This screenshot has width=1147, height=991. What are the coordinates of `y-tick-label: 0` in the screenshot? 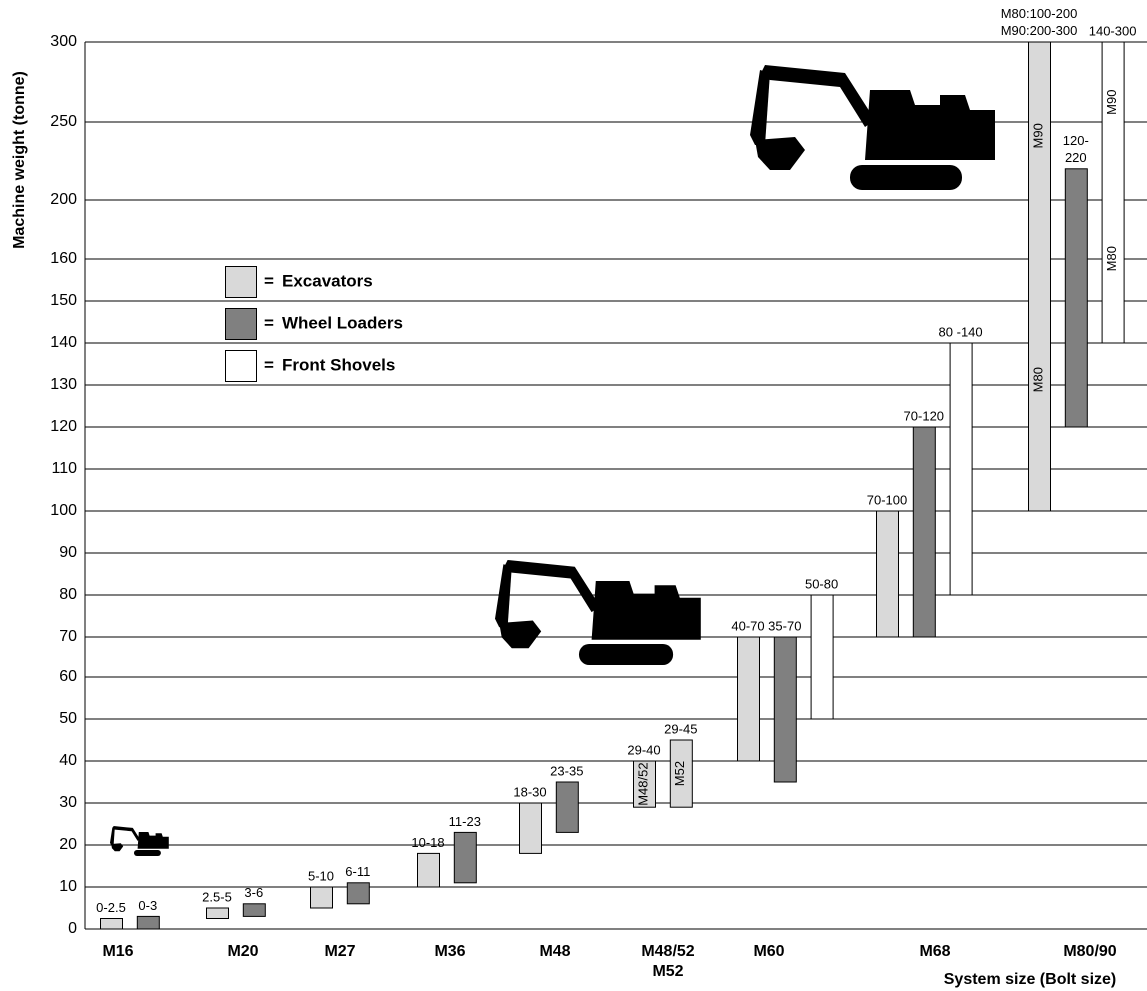 It's located at (72, 928).